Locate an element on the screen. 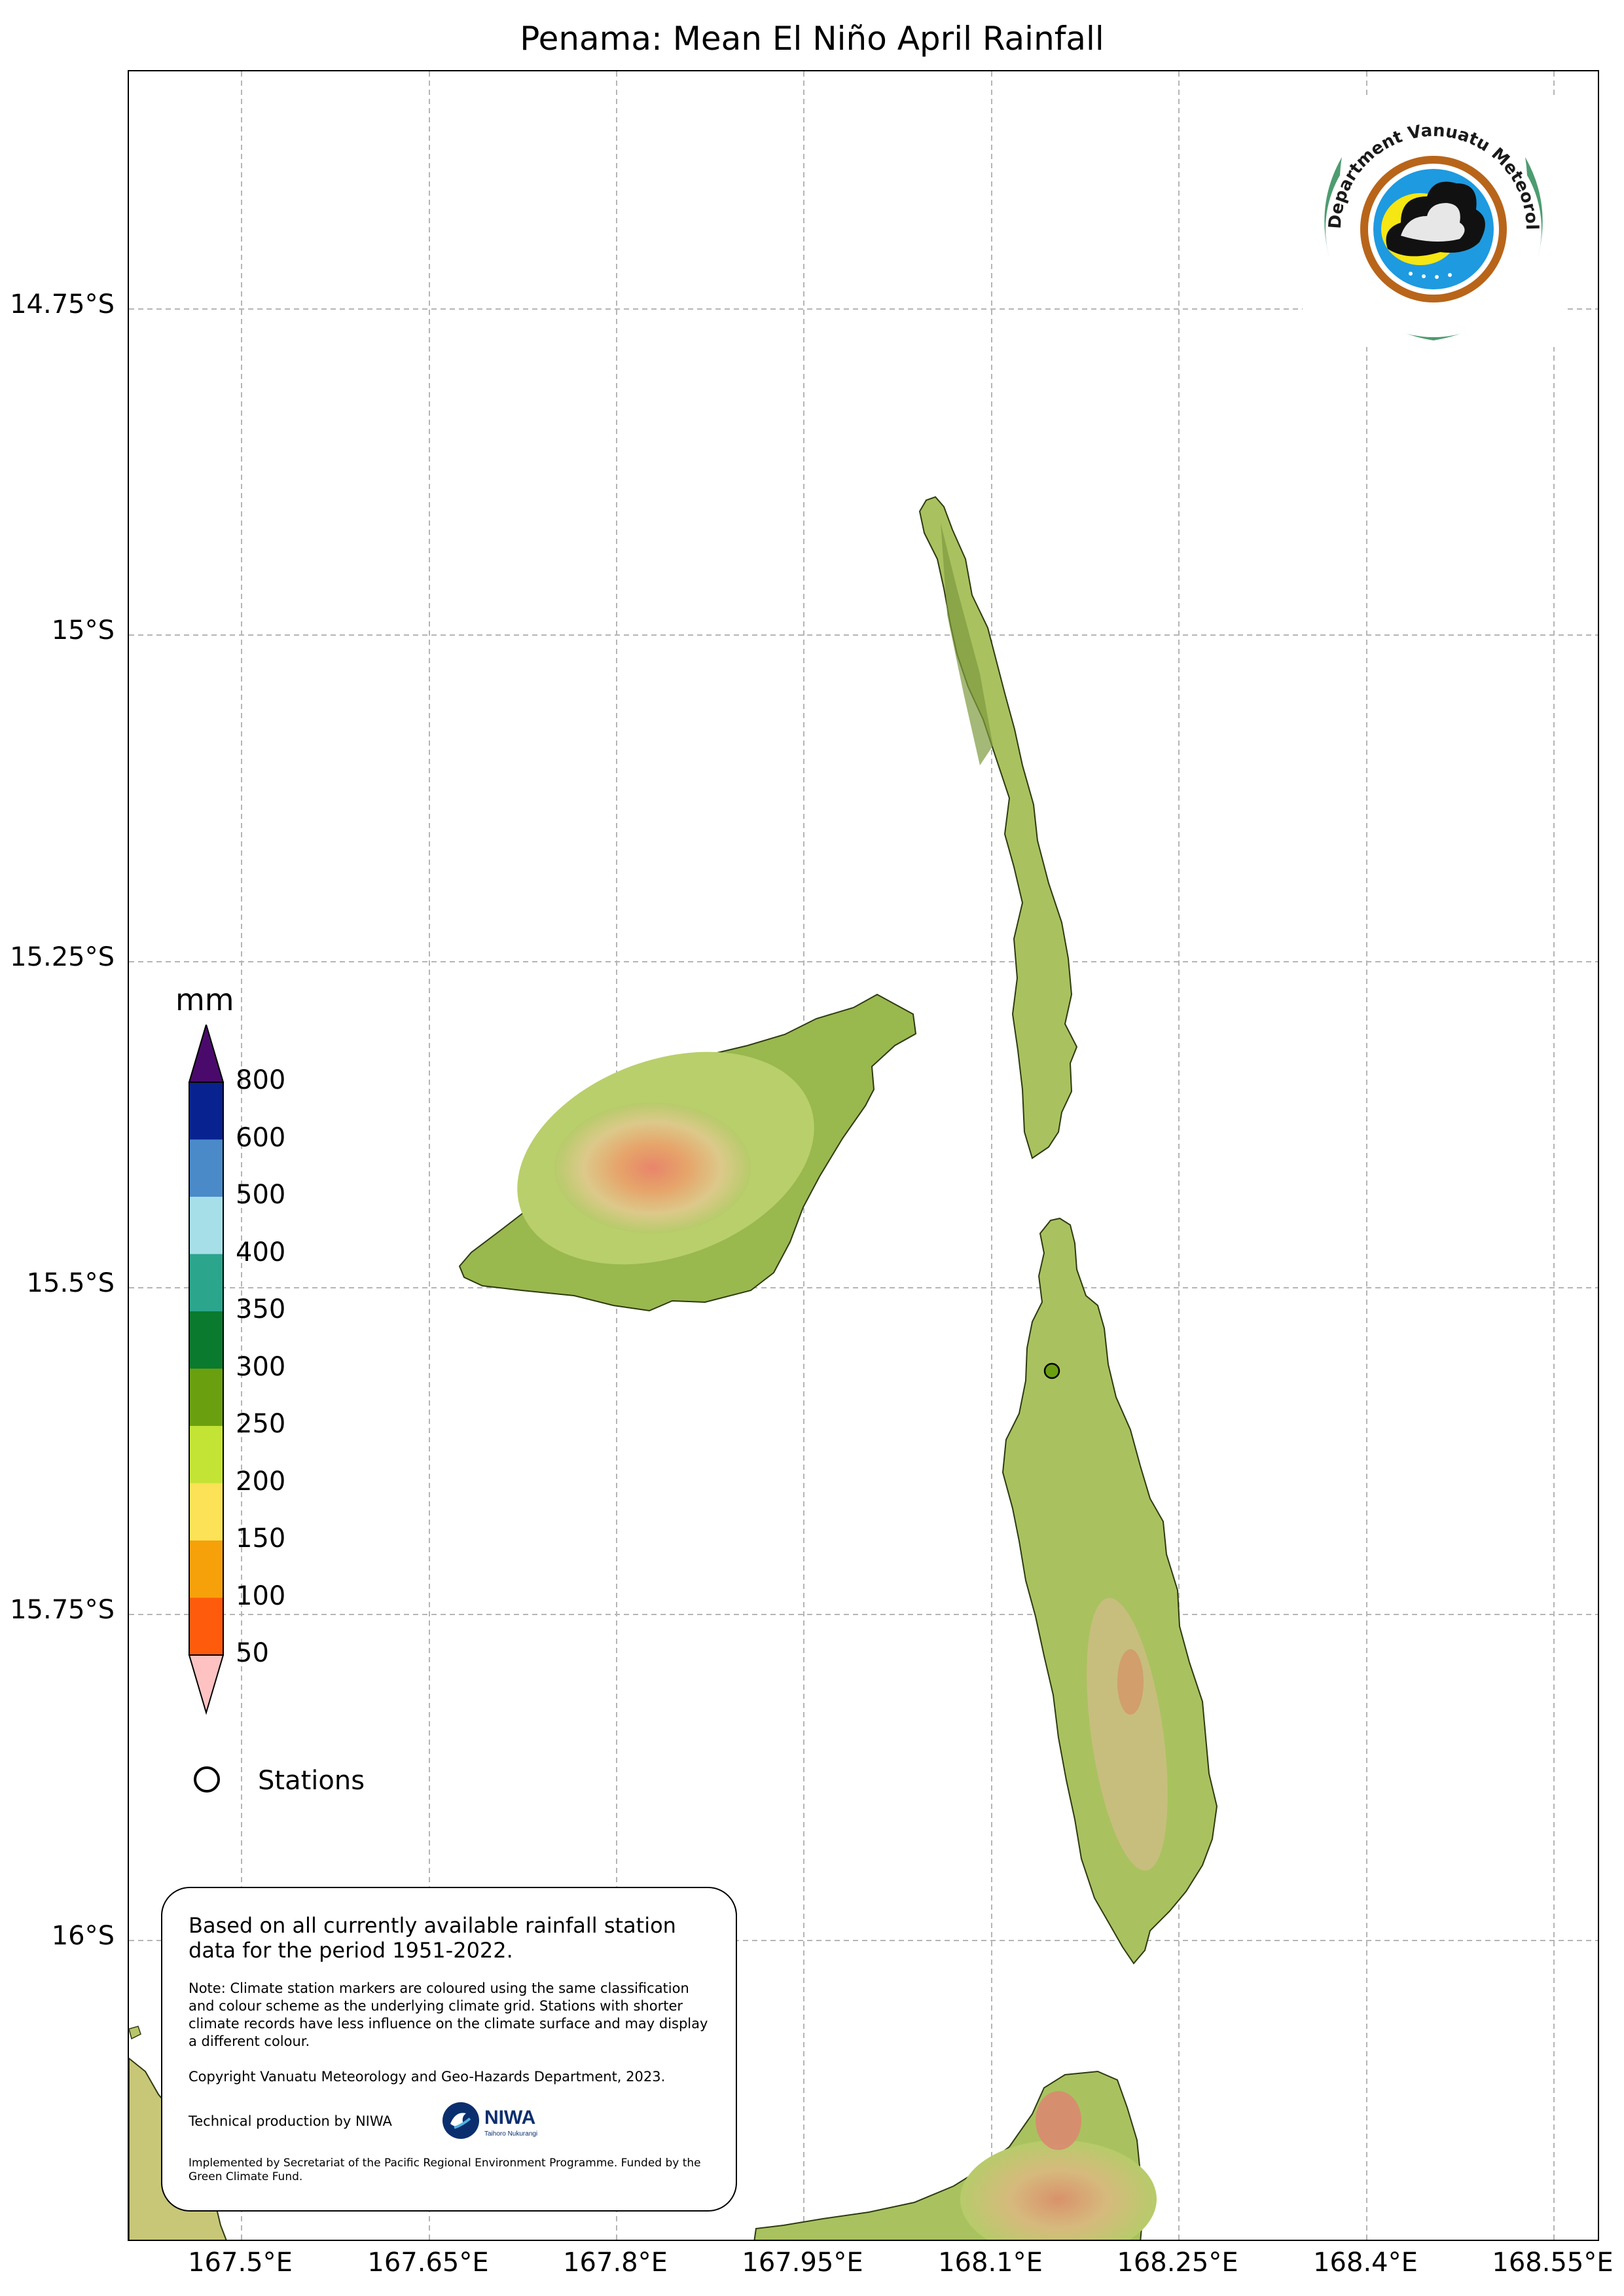  island-ambae is located at coordinates (688, 1152).